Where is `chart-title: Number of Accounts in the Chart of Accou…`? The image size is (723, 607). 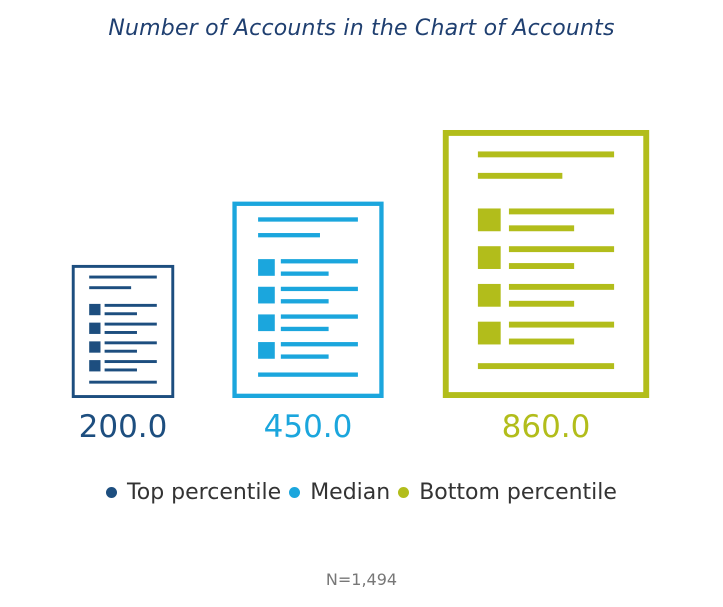 chart-title: Number of Accounts in the Chart of Accou… is located at coordinates (361, 28).